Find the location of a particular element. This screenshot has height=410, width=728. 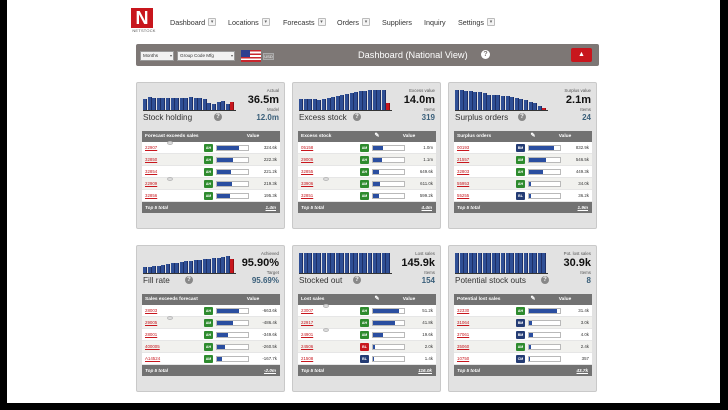

total-value: 43.7k is located at coordinates (582, 370).